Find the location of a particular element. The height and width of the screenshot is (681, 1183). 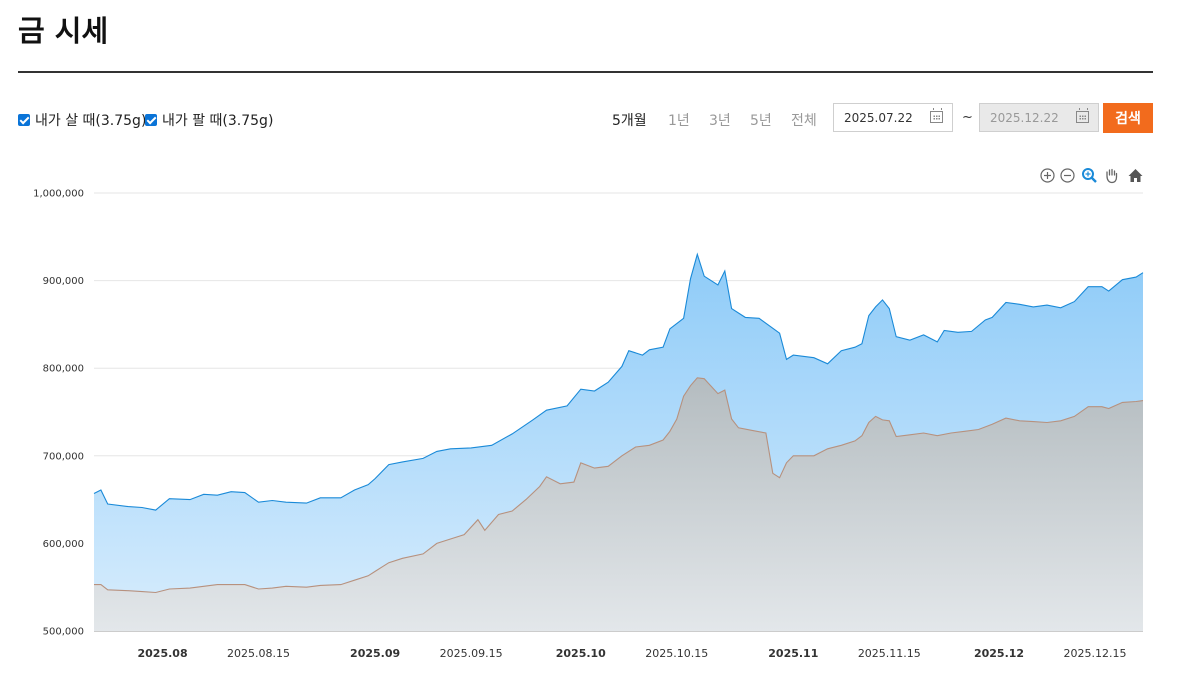

y-tick-label: 1,000,000 is located at coordinates (58, 194).